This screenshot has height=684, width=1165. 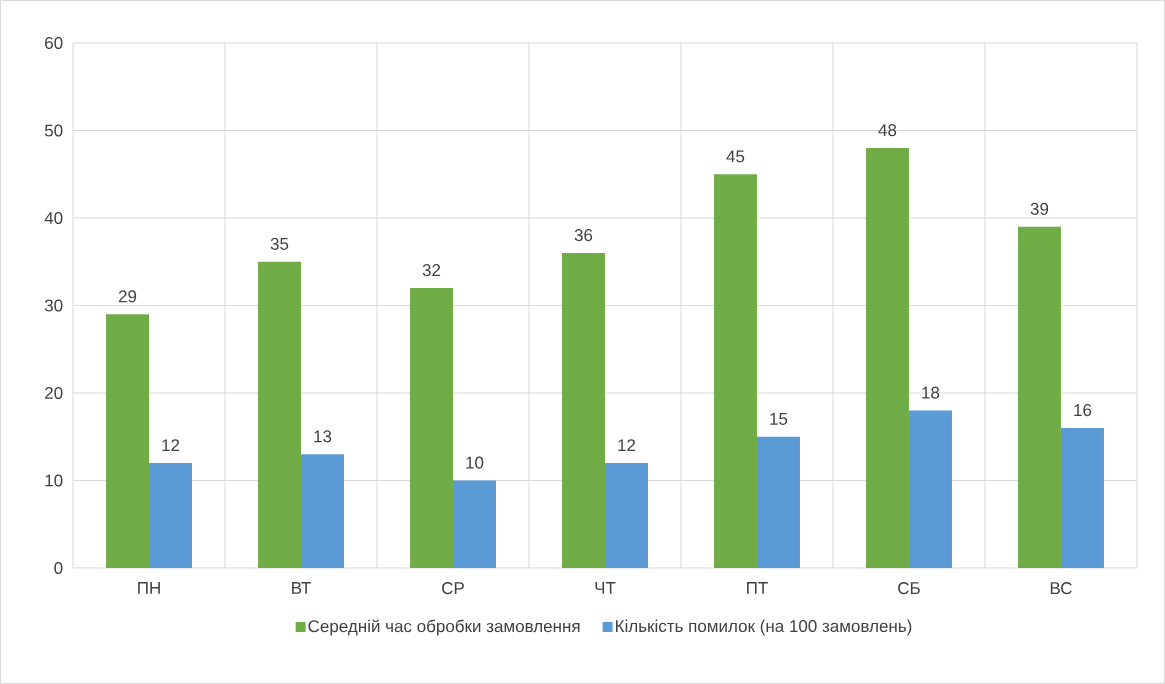 What do you see at coordinates (764, 627) in the screenshot?
I see `legend-label: Кількість помилок (на 100 замовлень)` at bounding box center [764, 627].